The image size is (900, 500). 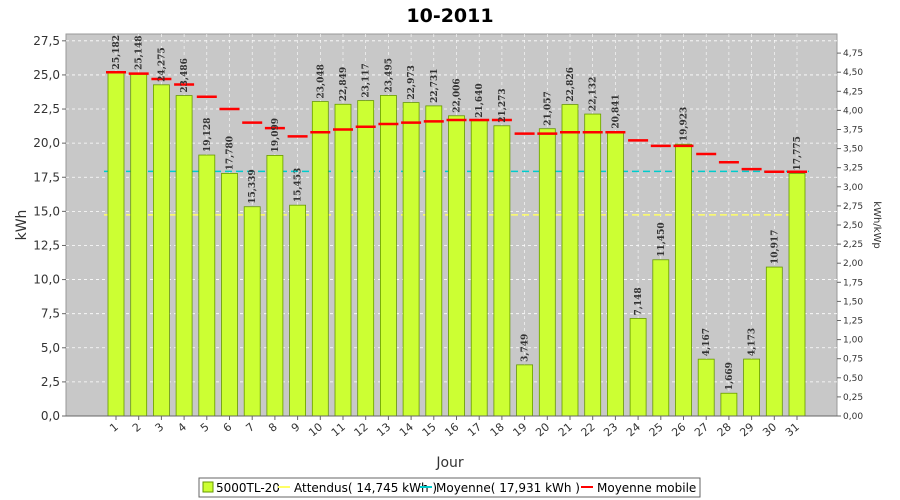 What do you see at coordinates (228, 427) in the screenshot?
I see `x-tick-label: 6` at bounding box center [228, 427].